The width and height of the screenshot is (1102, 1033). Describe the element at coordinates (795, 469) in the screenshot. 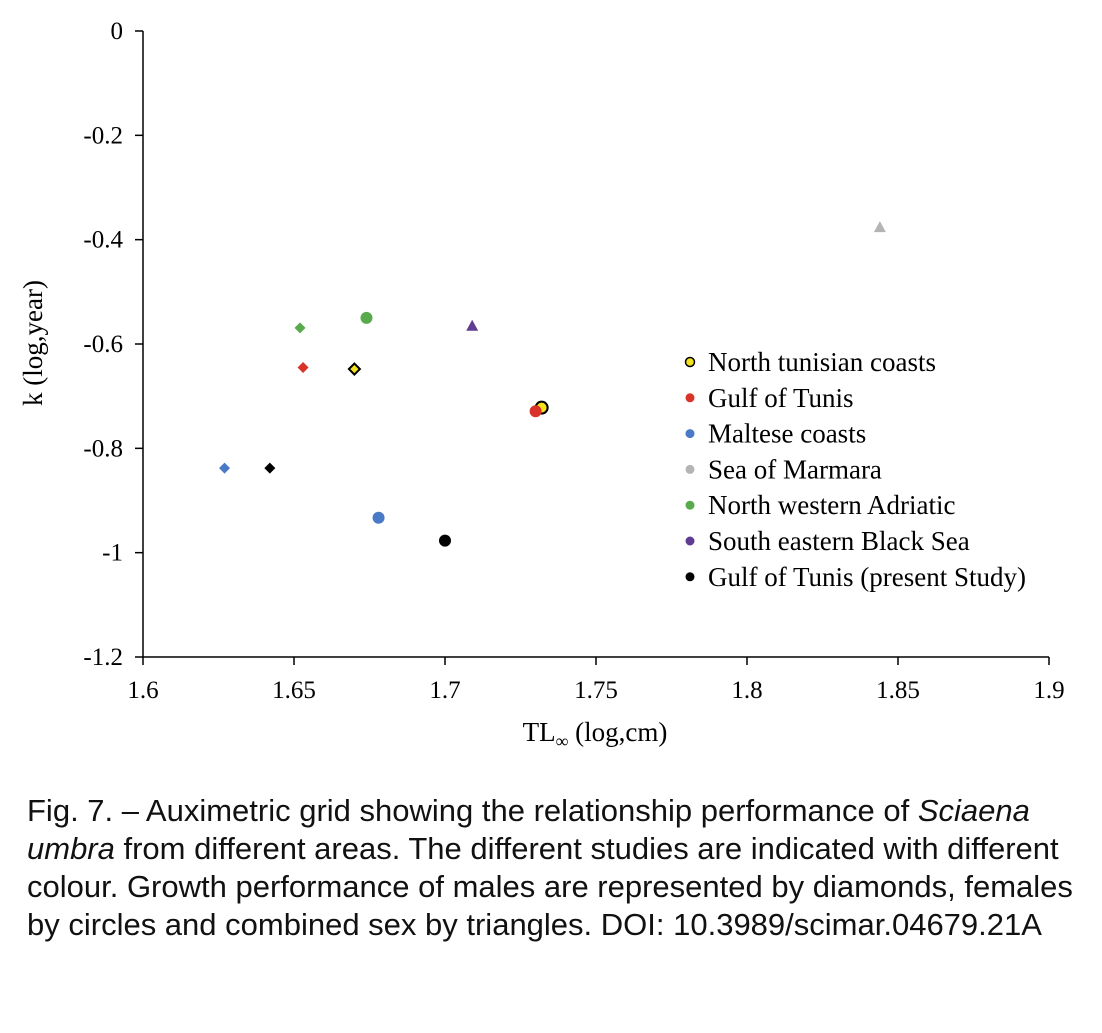

I see `legend-entry: Sea of Marmara` at that location.